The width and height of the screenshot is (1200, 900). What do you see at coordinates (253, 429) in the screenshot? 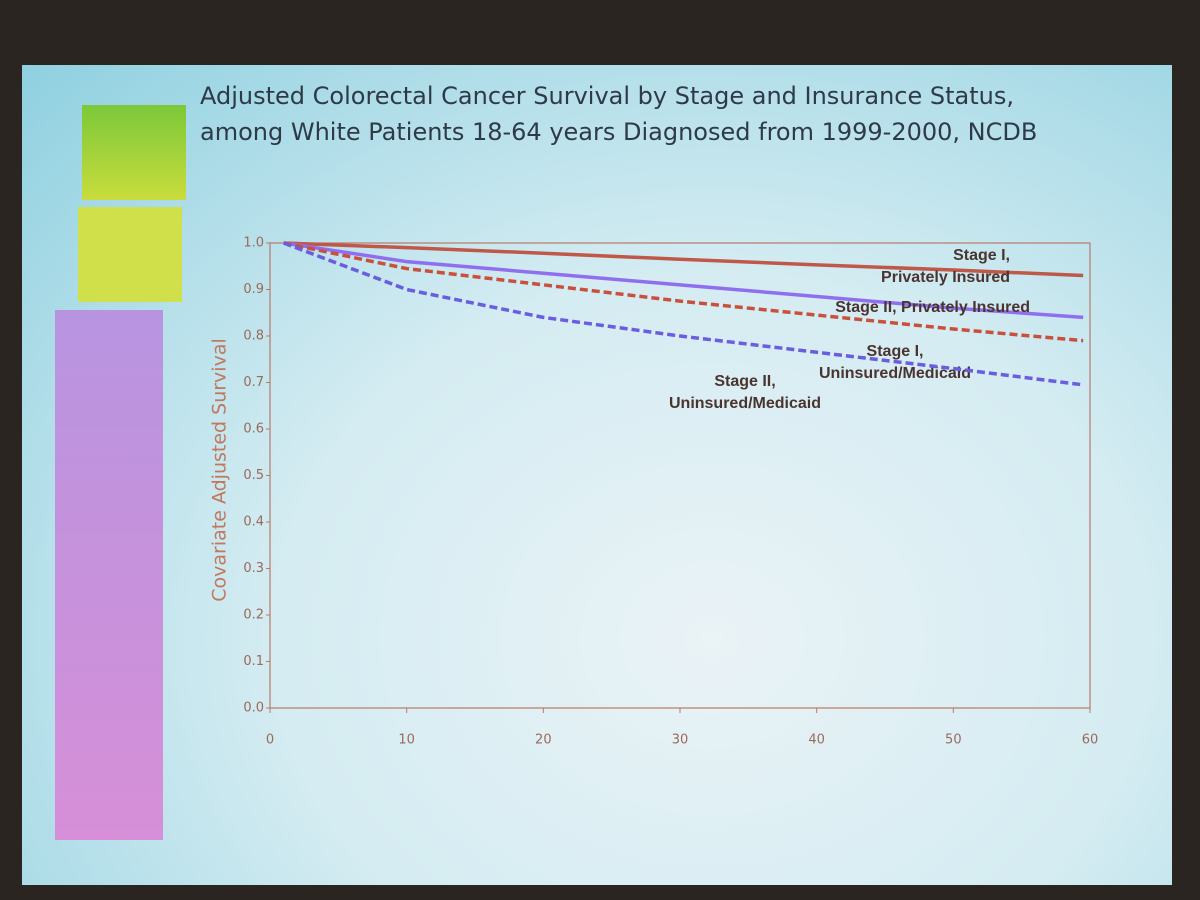
I see `y-tick-label: 0.6` at bounding box center [253, 429].